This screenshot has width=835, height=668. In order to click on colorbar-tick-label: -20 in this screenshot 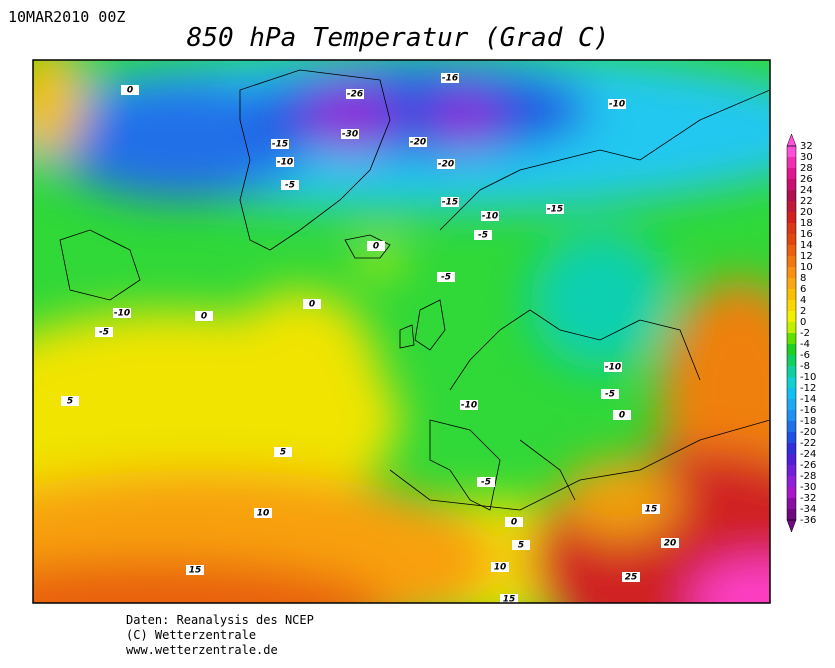, I will do `click(808, 432)`.